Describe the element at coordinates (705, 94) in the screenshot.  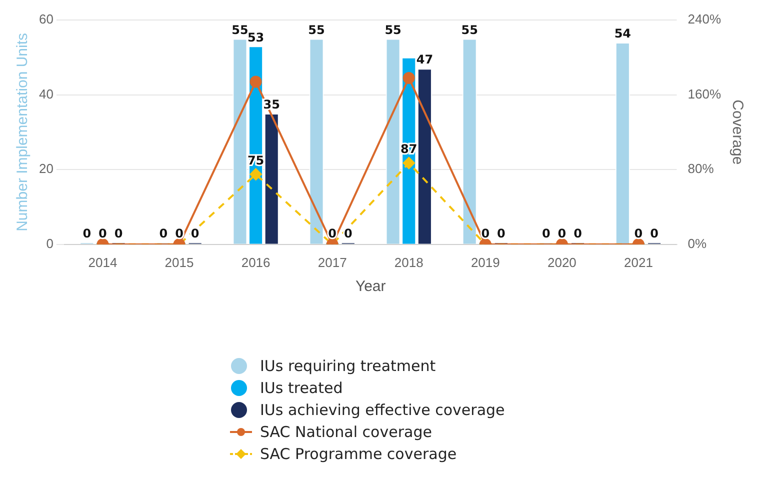
I see `y2-tick-label: 160%` at that location.